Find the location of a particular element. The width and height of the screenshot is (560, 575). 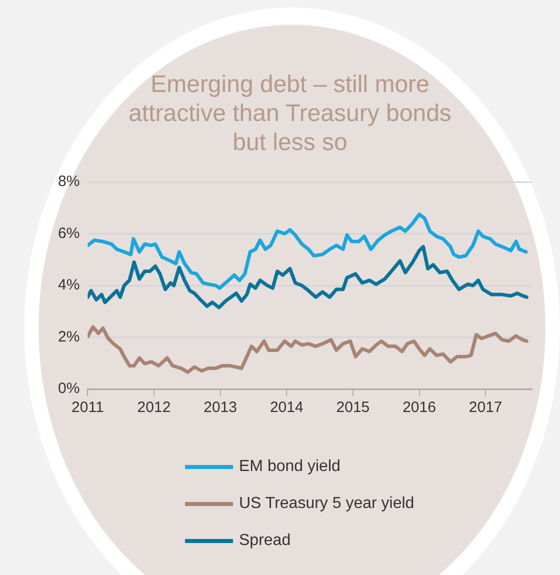

x-tick-label: 2016 is located at coordinates (419, 407).